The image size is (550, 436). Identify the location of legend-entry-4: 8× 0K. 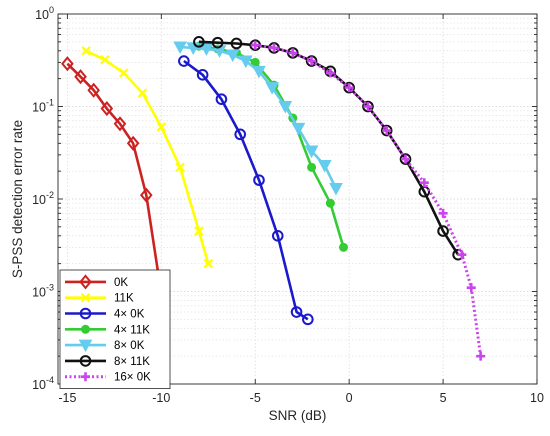
(105, 346).